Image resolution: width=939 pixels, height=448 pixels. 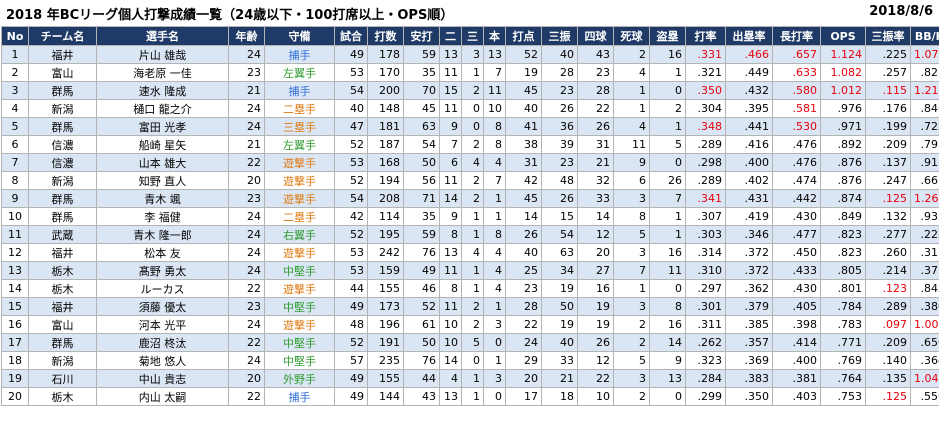 I want to click on column-header: 死球, so click(x=631, y=36).